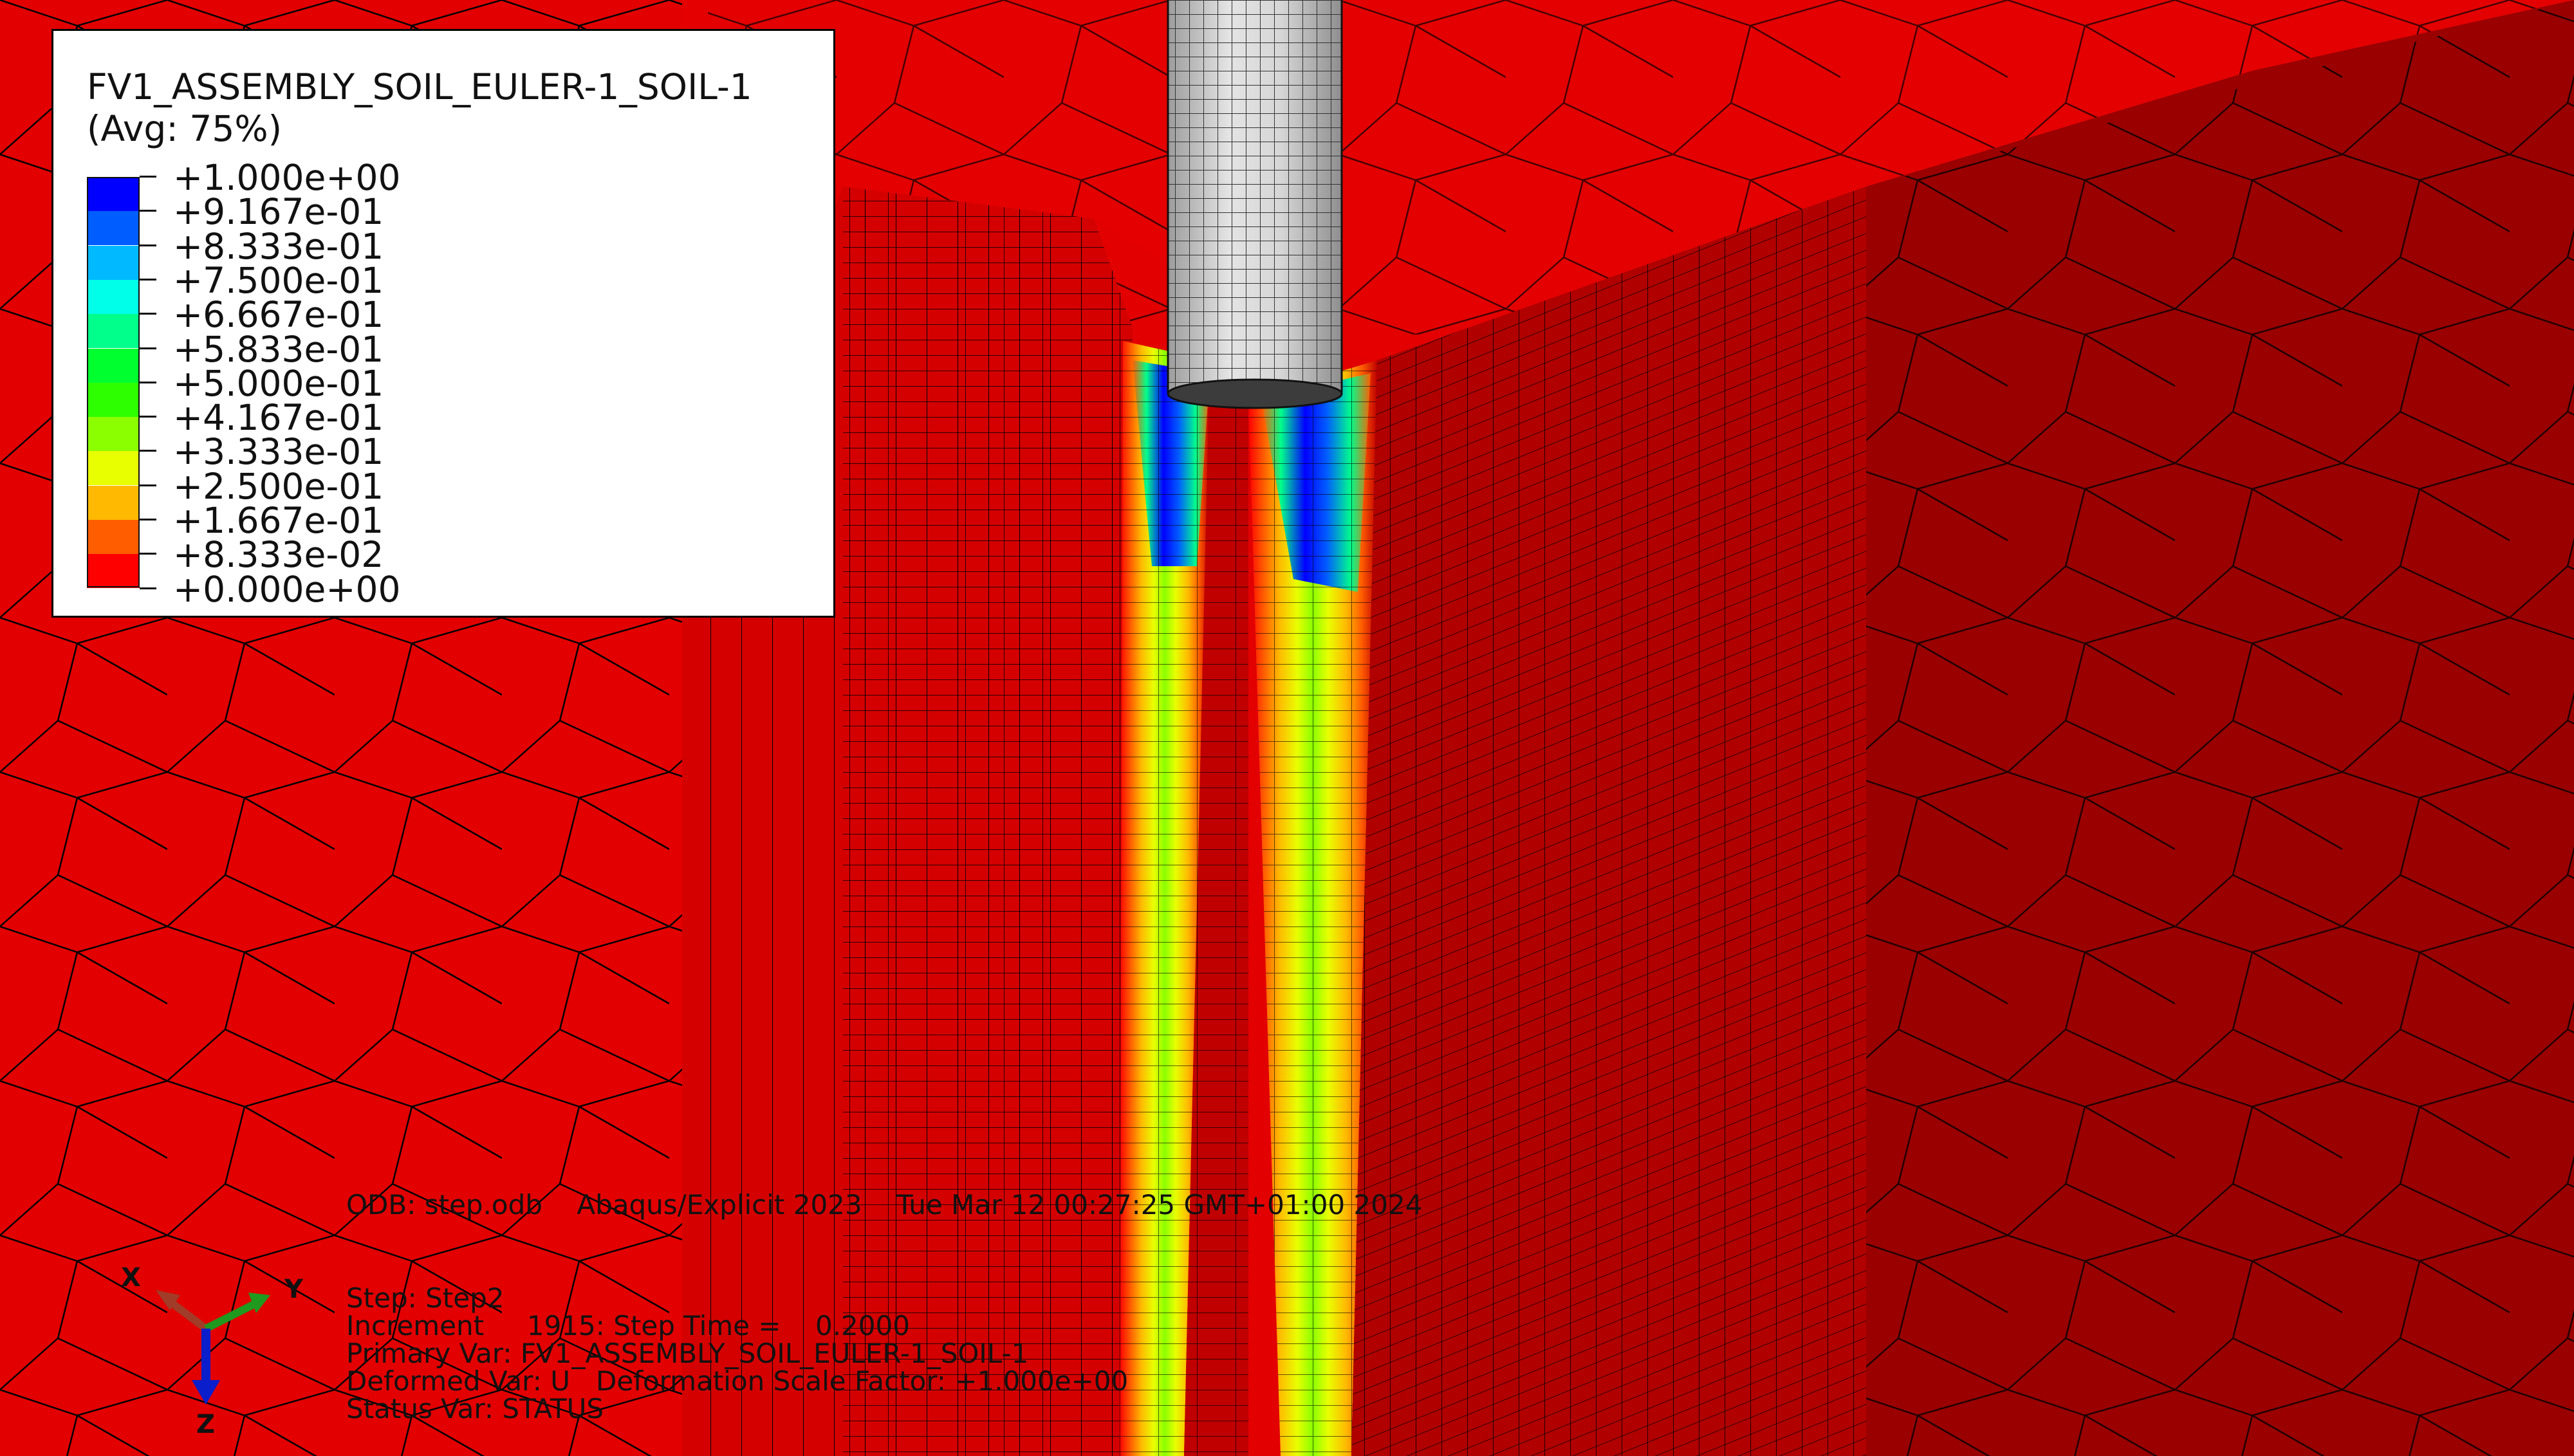 This screenshot has height=1456, width=2574. Describe the element at coordinates (205, 1424) in the screenshot. I see `triad-z-label: Z` at that location.